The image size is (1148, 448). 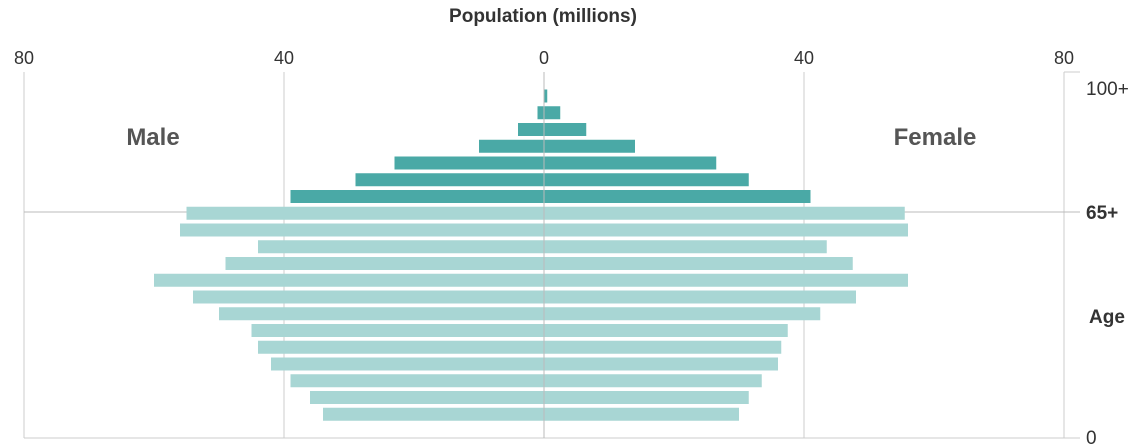 I want to click on age-tick-100-plus: 100+, so click(x=1107, y=89).